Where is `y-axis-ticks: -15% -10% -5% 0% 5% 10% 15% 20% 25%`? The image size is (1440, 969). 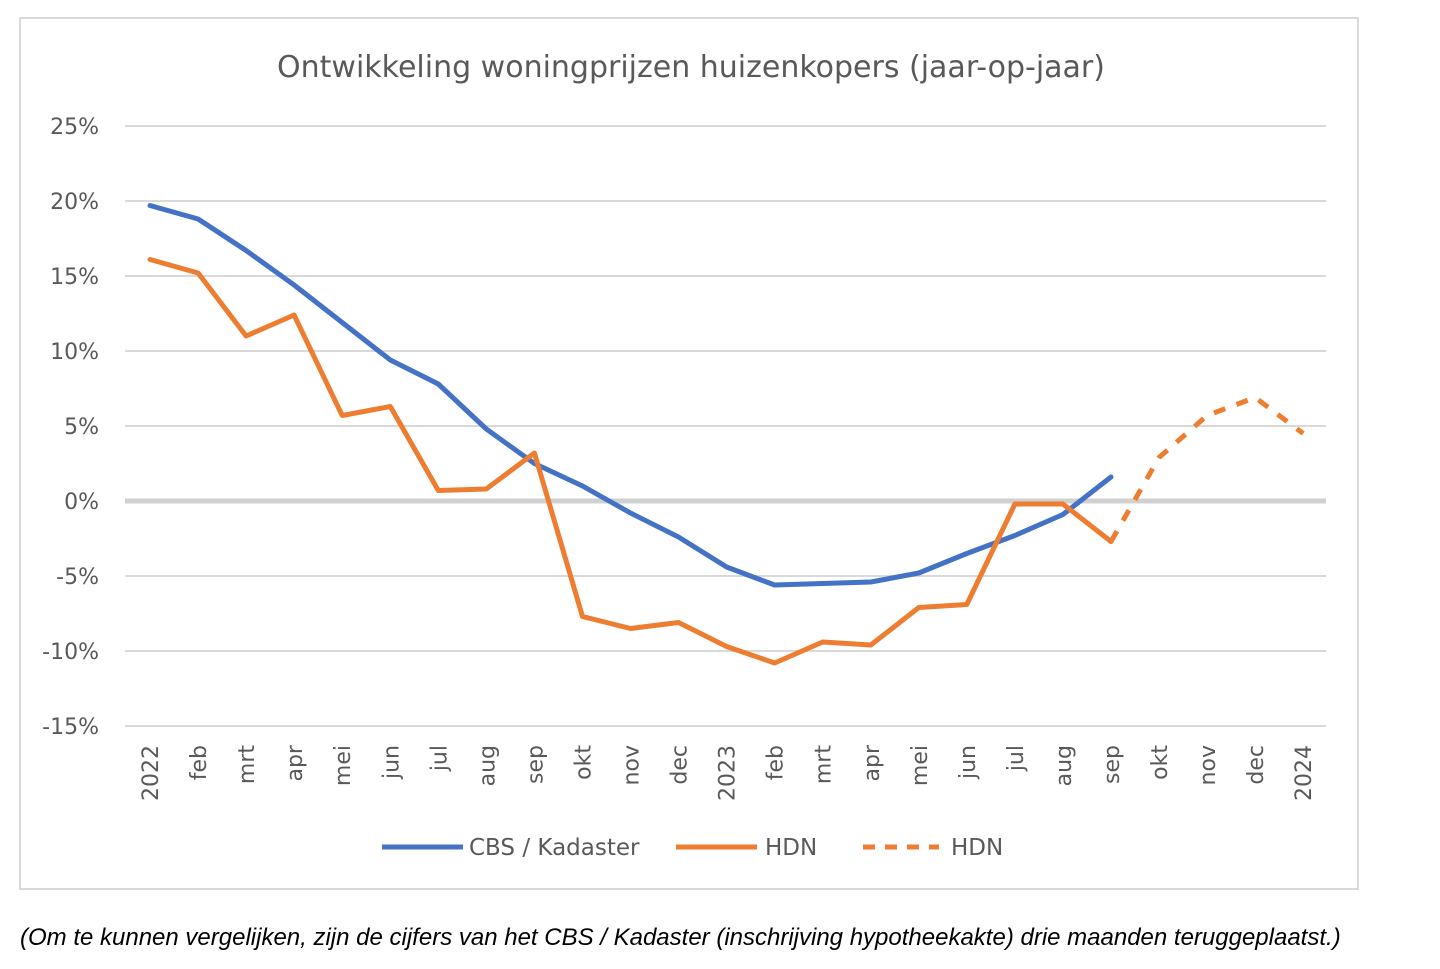 y-axis-ticks: -15% -10% -5% 0% 5% 10% 15% 20% 25% is located at coordinates (70, 427).